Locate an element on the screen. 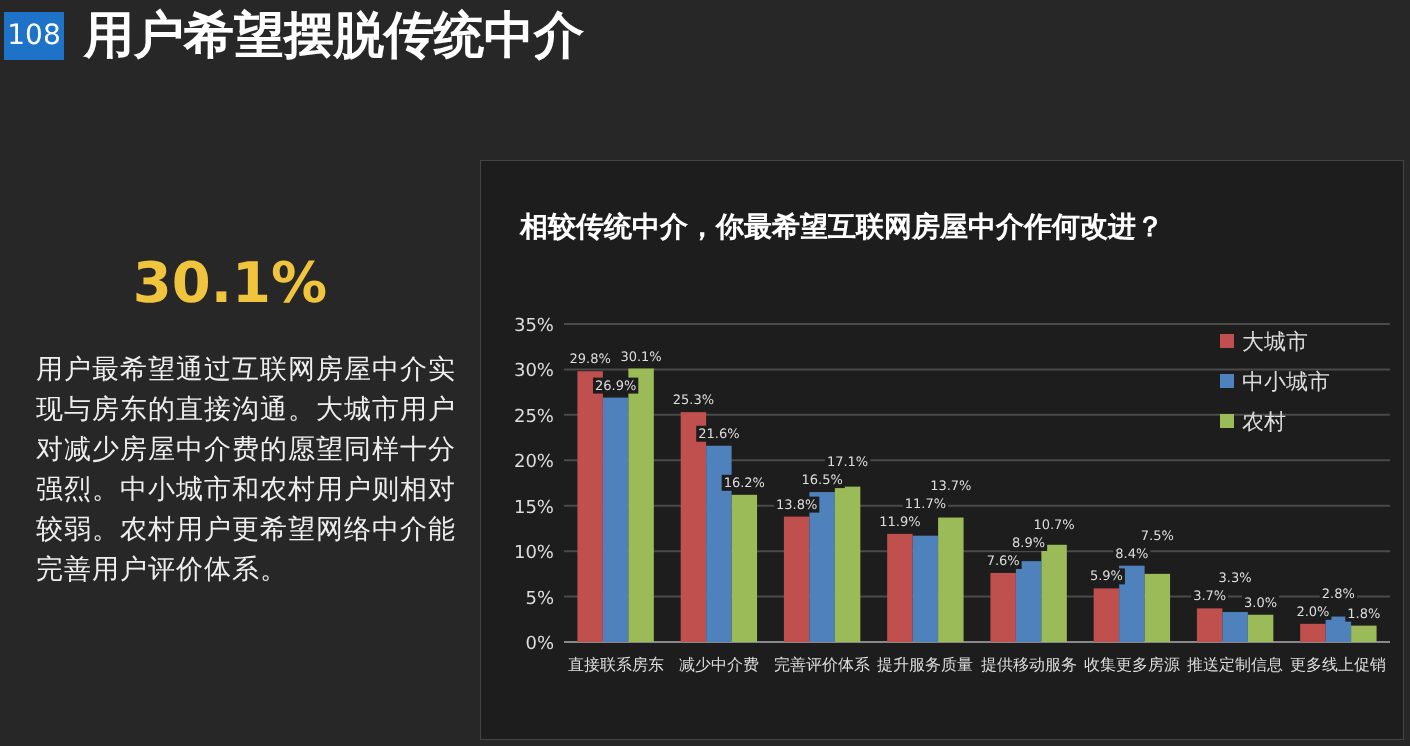 This screenshot has height=746, width=1410. text: 用户最希望通过互联网房屋中介实现与房东的直接沟通。大城市用户对减少房屋中介费的愿望同样十分强烈。中小城市和农村用户则相对较弱。农村用户更希望网络中介能完善用户评价体系。 is located at coordinates (246, 471).